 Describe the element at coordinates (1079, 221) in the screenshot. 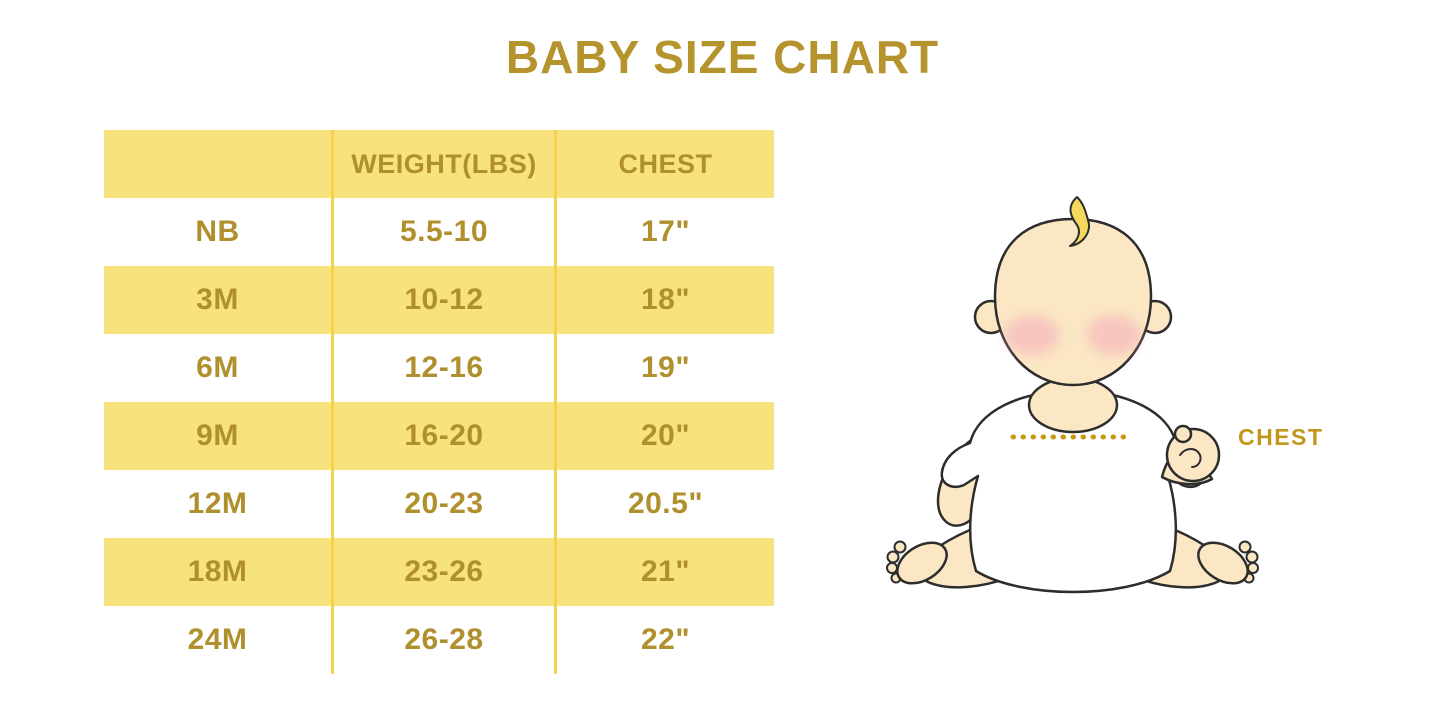

I see `baby-hair` at that location.